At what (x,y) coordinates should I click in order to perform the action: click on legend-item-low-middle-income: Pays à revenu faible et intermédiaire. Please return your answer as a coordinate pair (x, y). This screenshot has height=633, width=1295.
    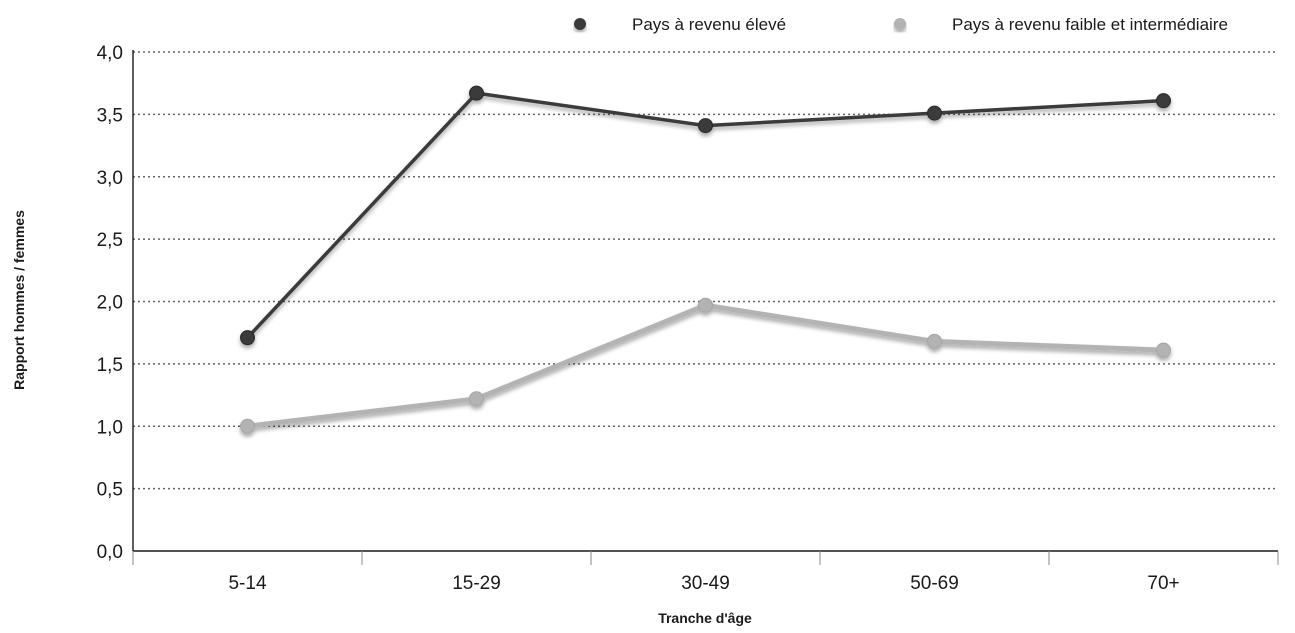
    Looking at the image, I should click on (1061, 24).